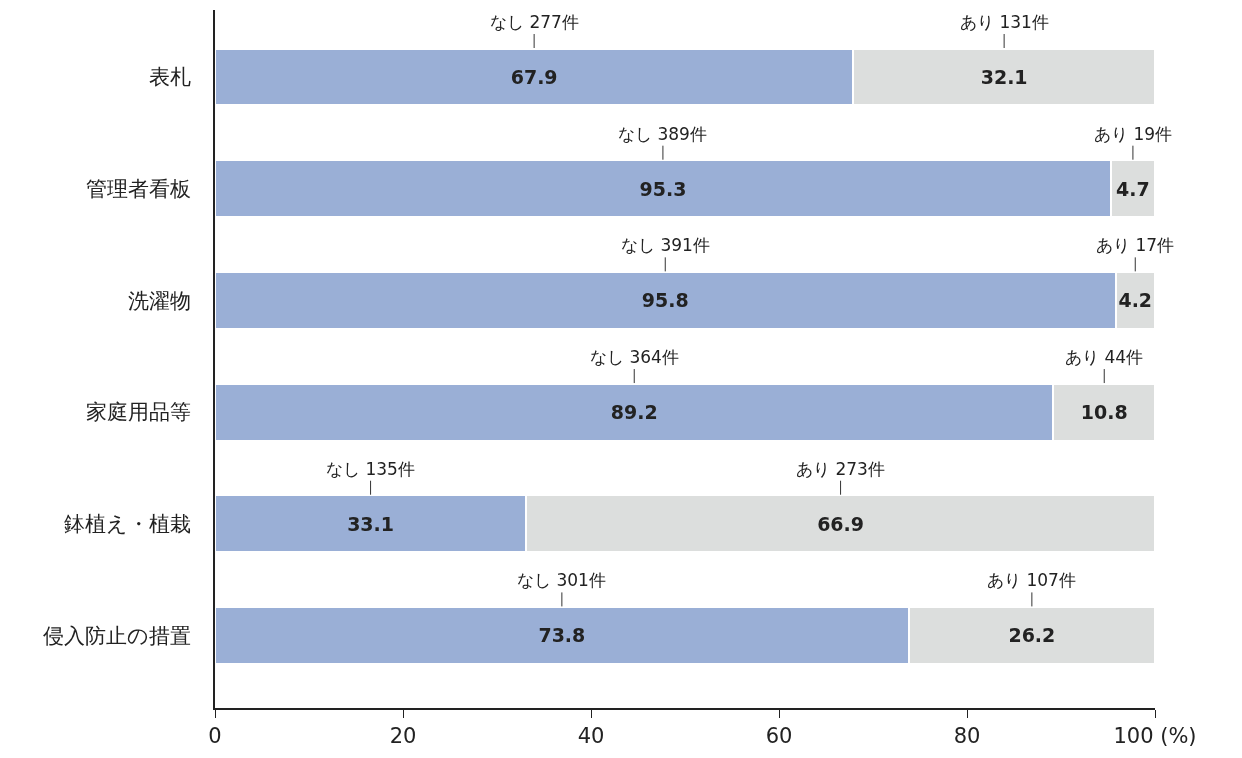  I want to click on y-tick-label: 鉢植え・植栽, so click(128, 524).